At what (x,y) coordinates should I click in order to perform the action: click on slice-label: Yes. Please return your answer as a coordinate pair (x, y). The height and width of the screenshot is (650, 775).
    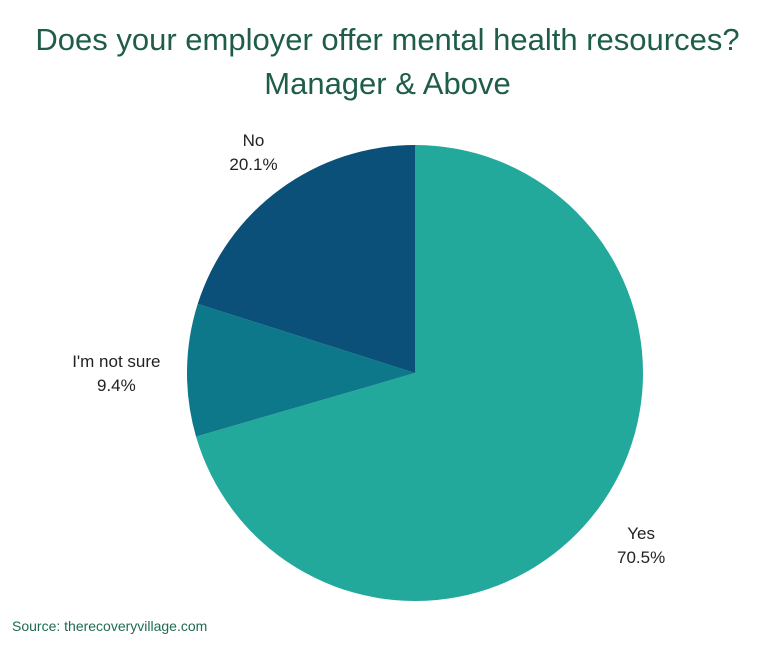
    Looking at the image, I should click on (641, 533).